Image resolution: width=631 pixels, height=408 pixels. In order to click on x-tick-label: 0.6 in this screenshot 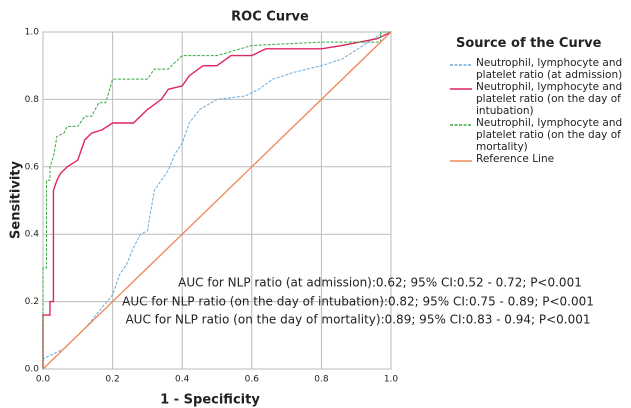, I will do `click(252, 380)`.